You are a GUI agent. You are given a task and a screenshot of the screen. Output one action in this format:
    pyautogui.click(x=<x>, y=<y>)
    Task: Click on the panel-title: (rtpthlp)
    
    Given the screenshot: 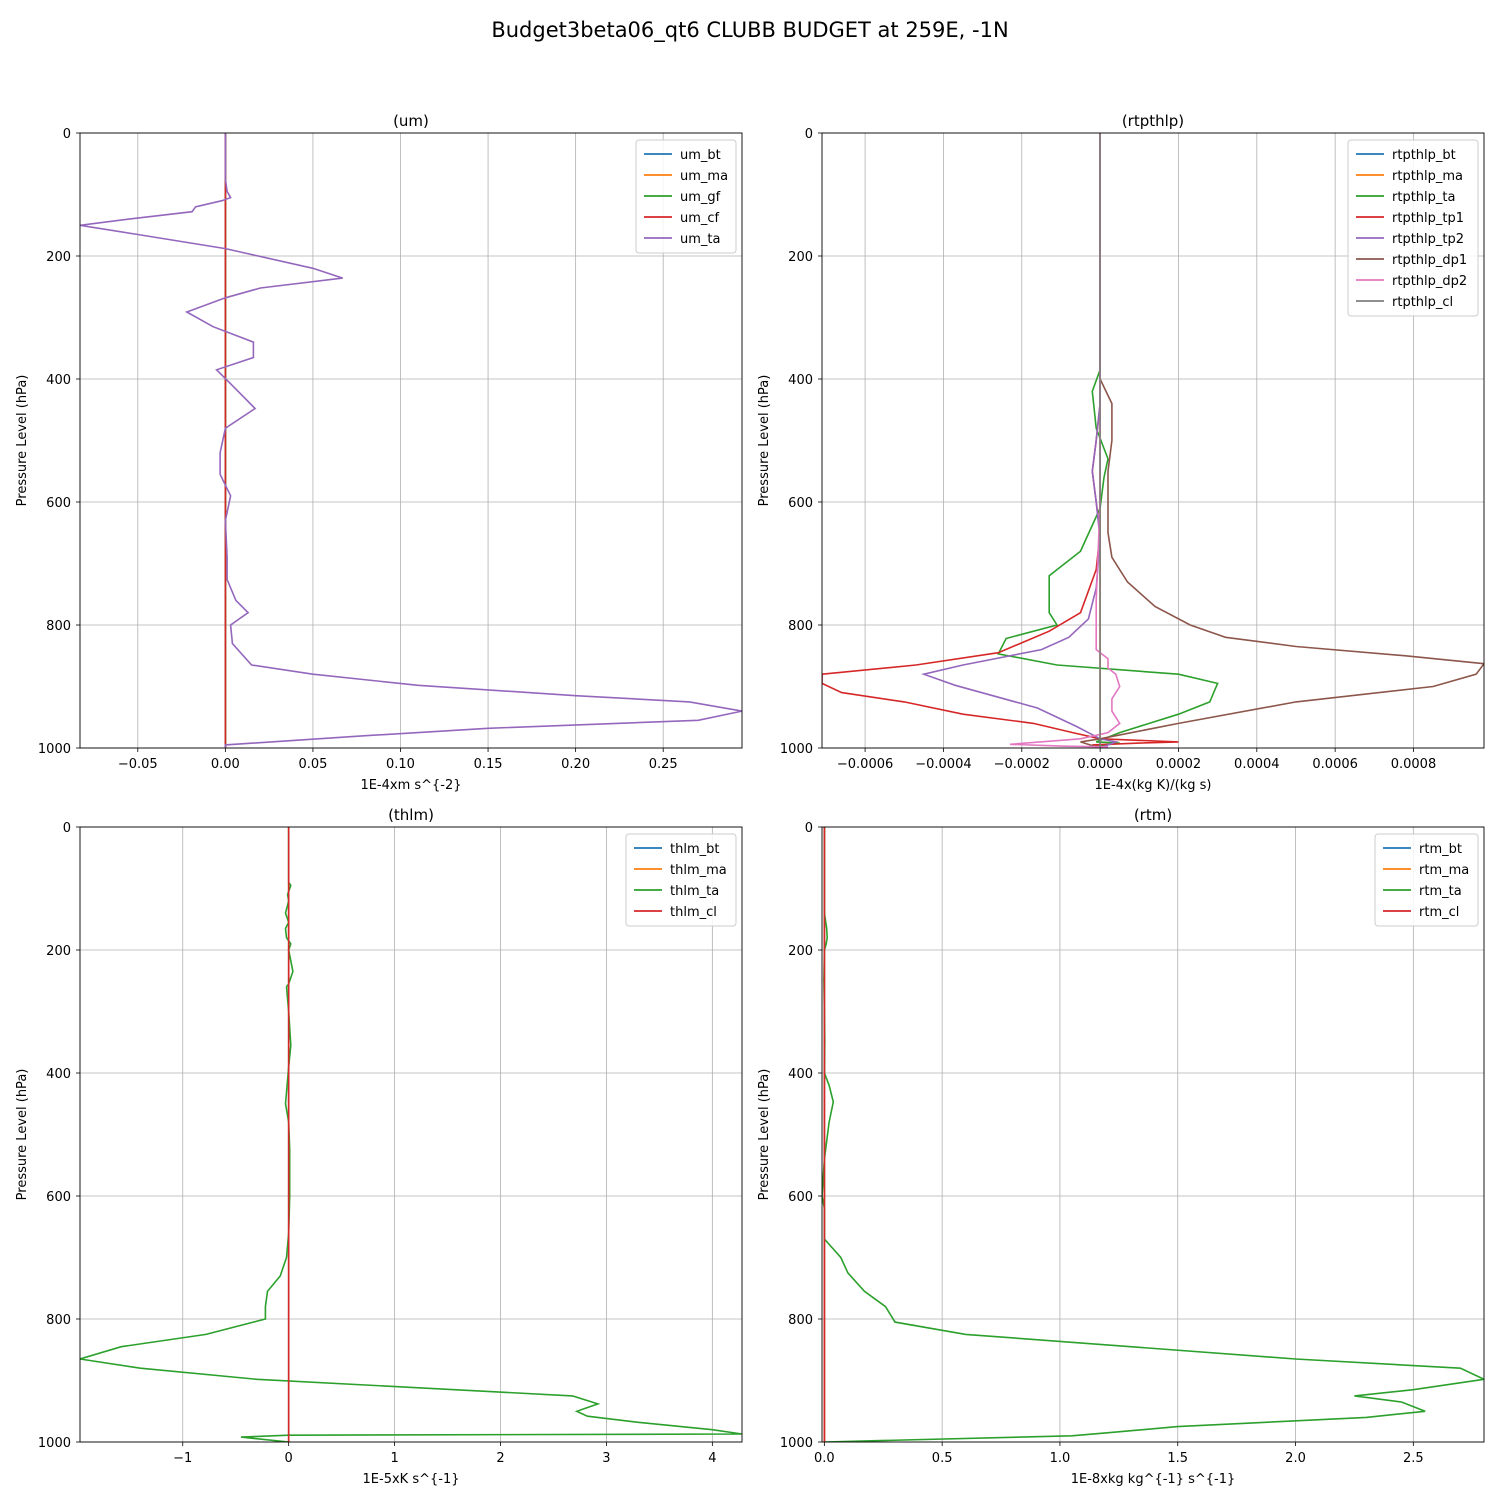 What is the action you would take?
    pyautogui.click(x=1153, y=121)
    